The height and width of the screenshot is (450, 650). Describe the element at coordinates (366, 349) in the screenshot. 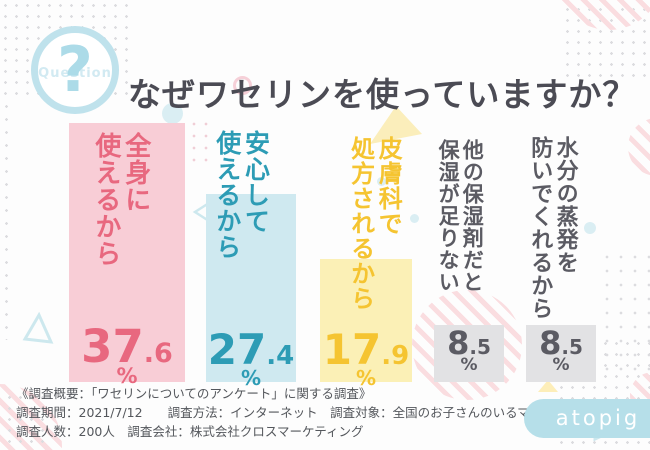

I see `bar-3-number: 17.9` at that location.